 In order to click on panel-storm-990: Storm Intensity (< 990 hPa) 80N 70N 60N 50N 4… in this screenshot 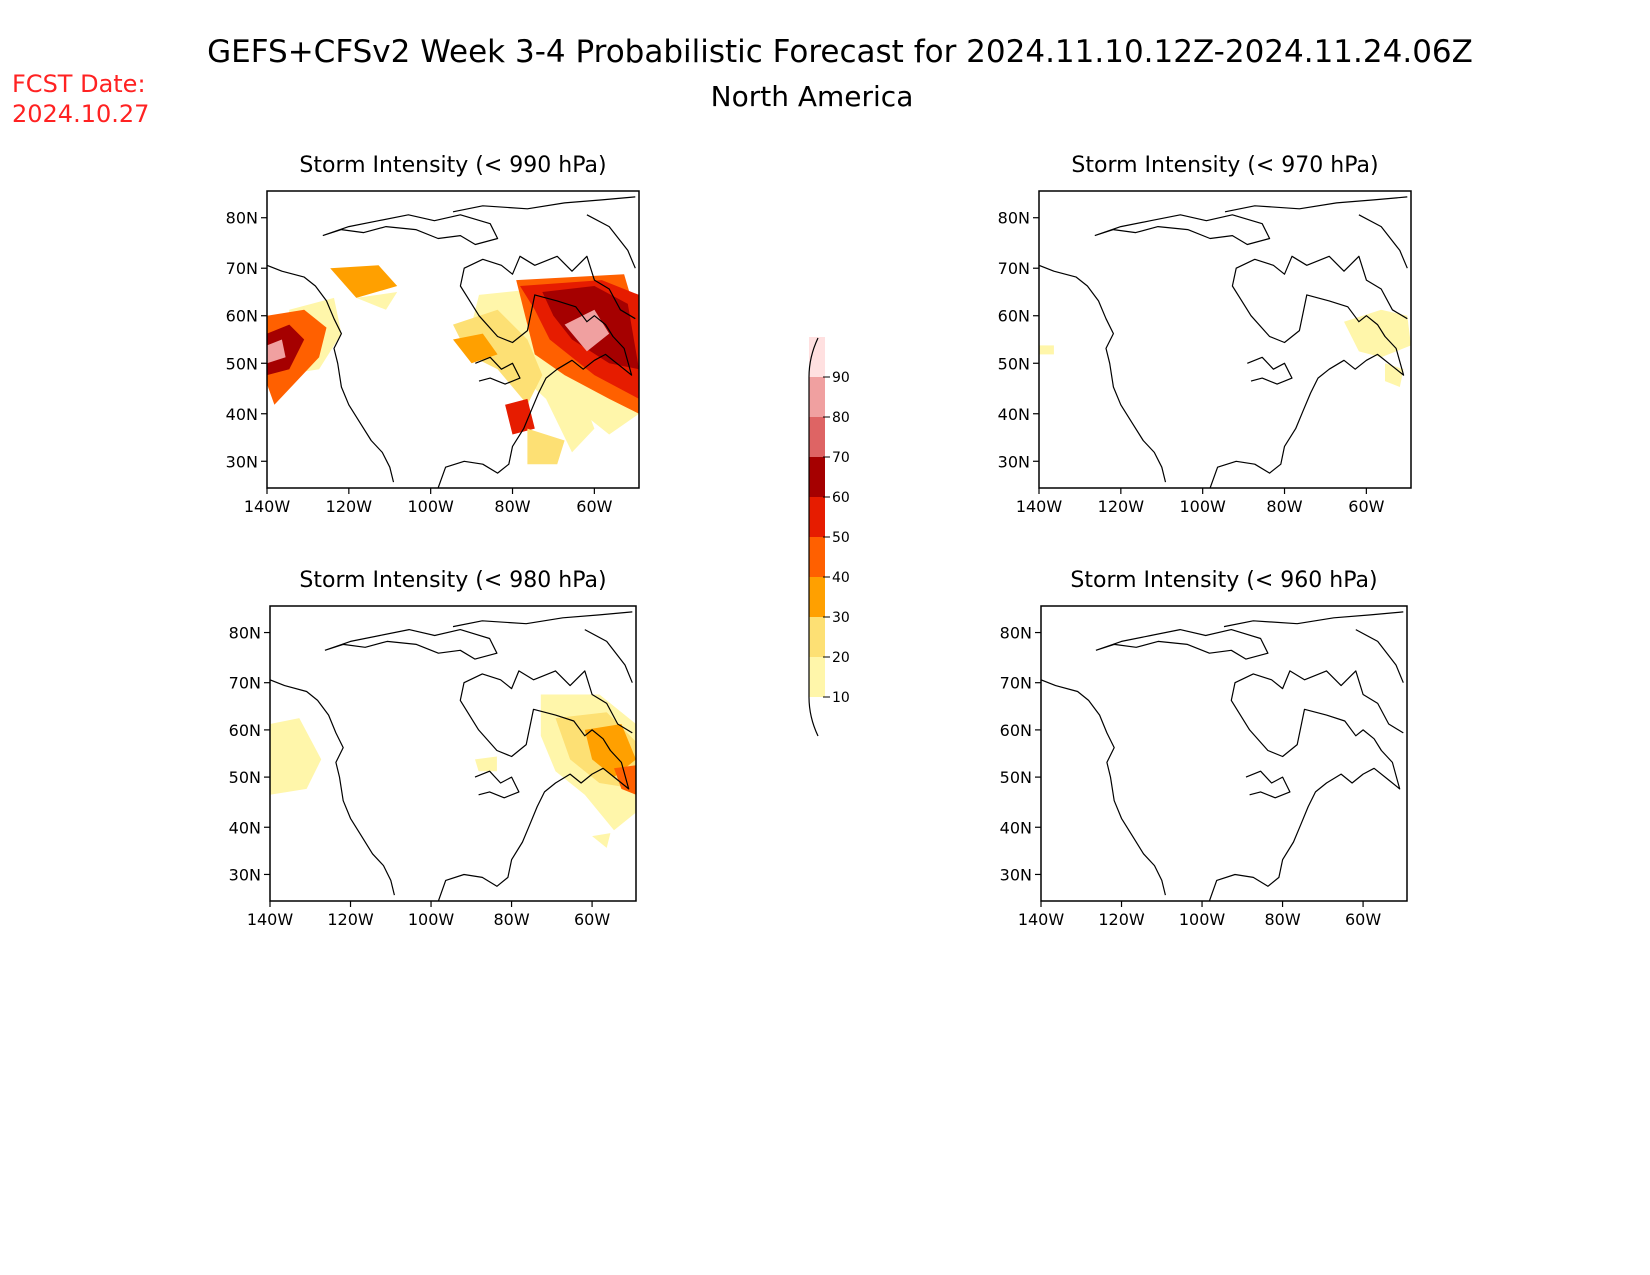, I will do `click(433, 334)`.